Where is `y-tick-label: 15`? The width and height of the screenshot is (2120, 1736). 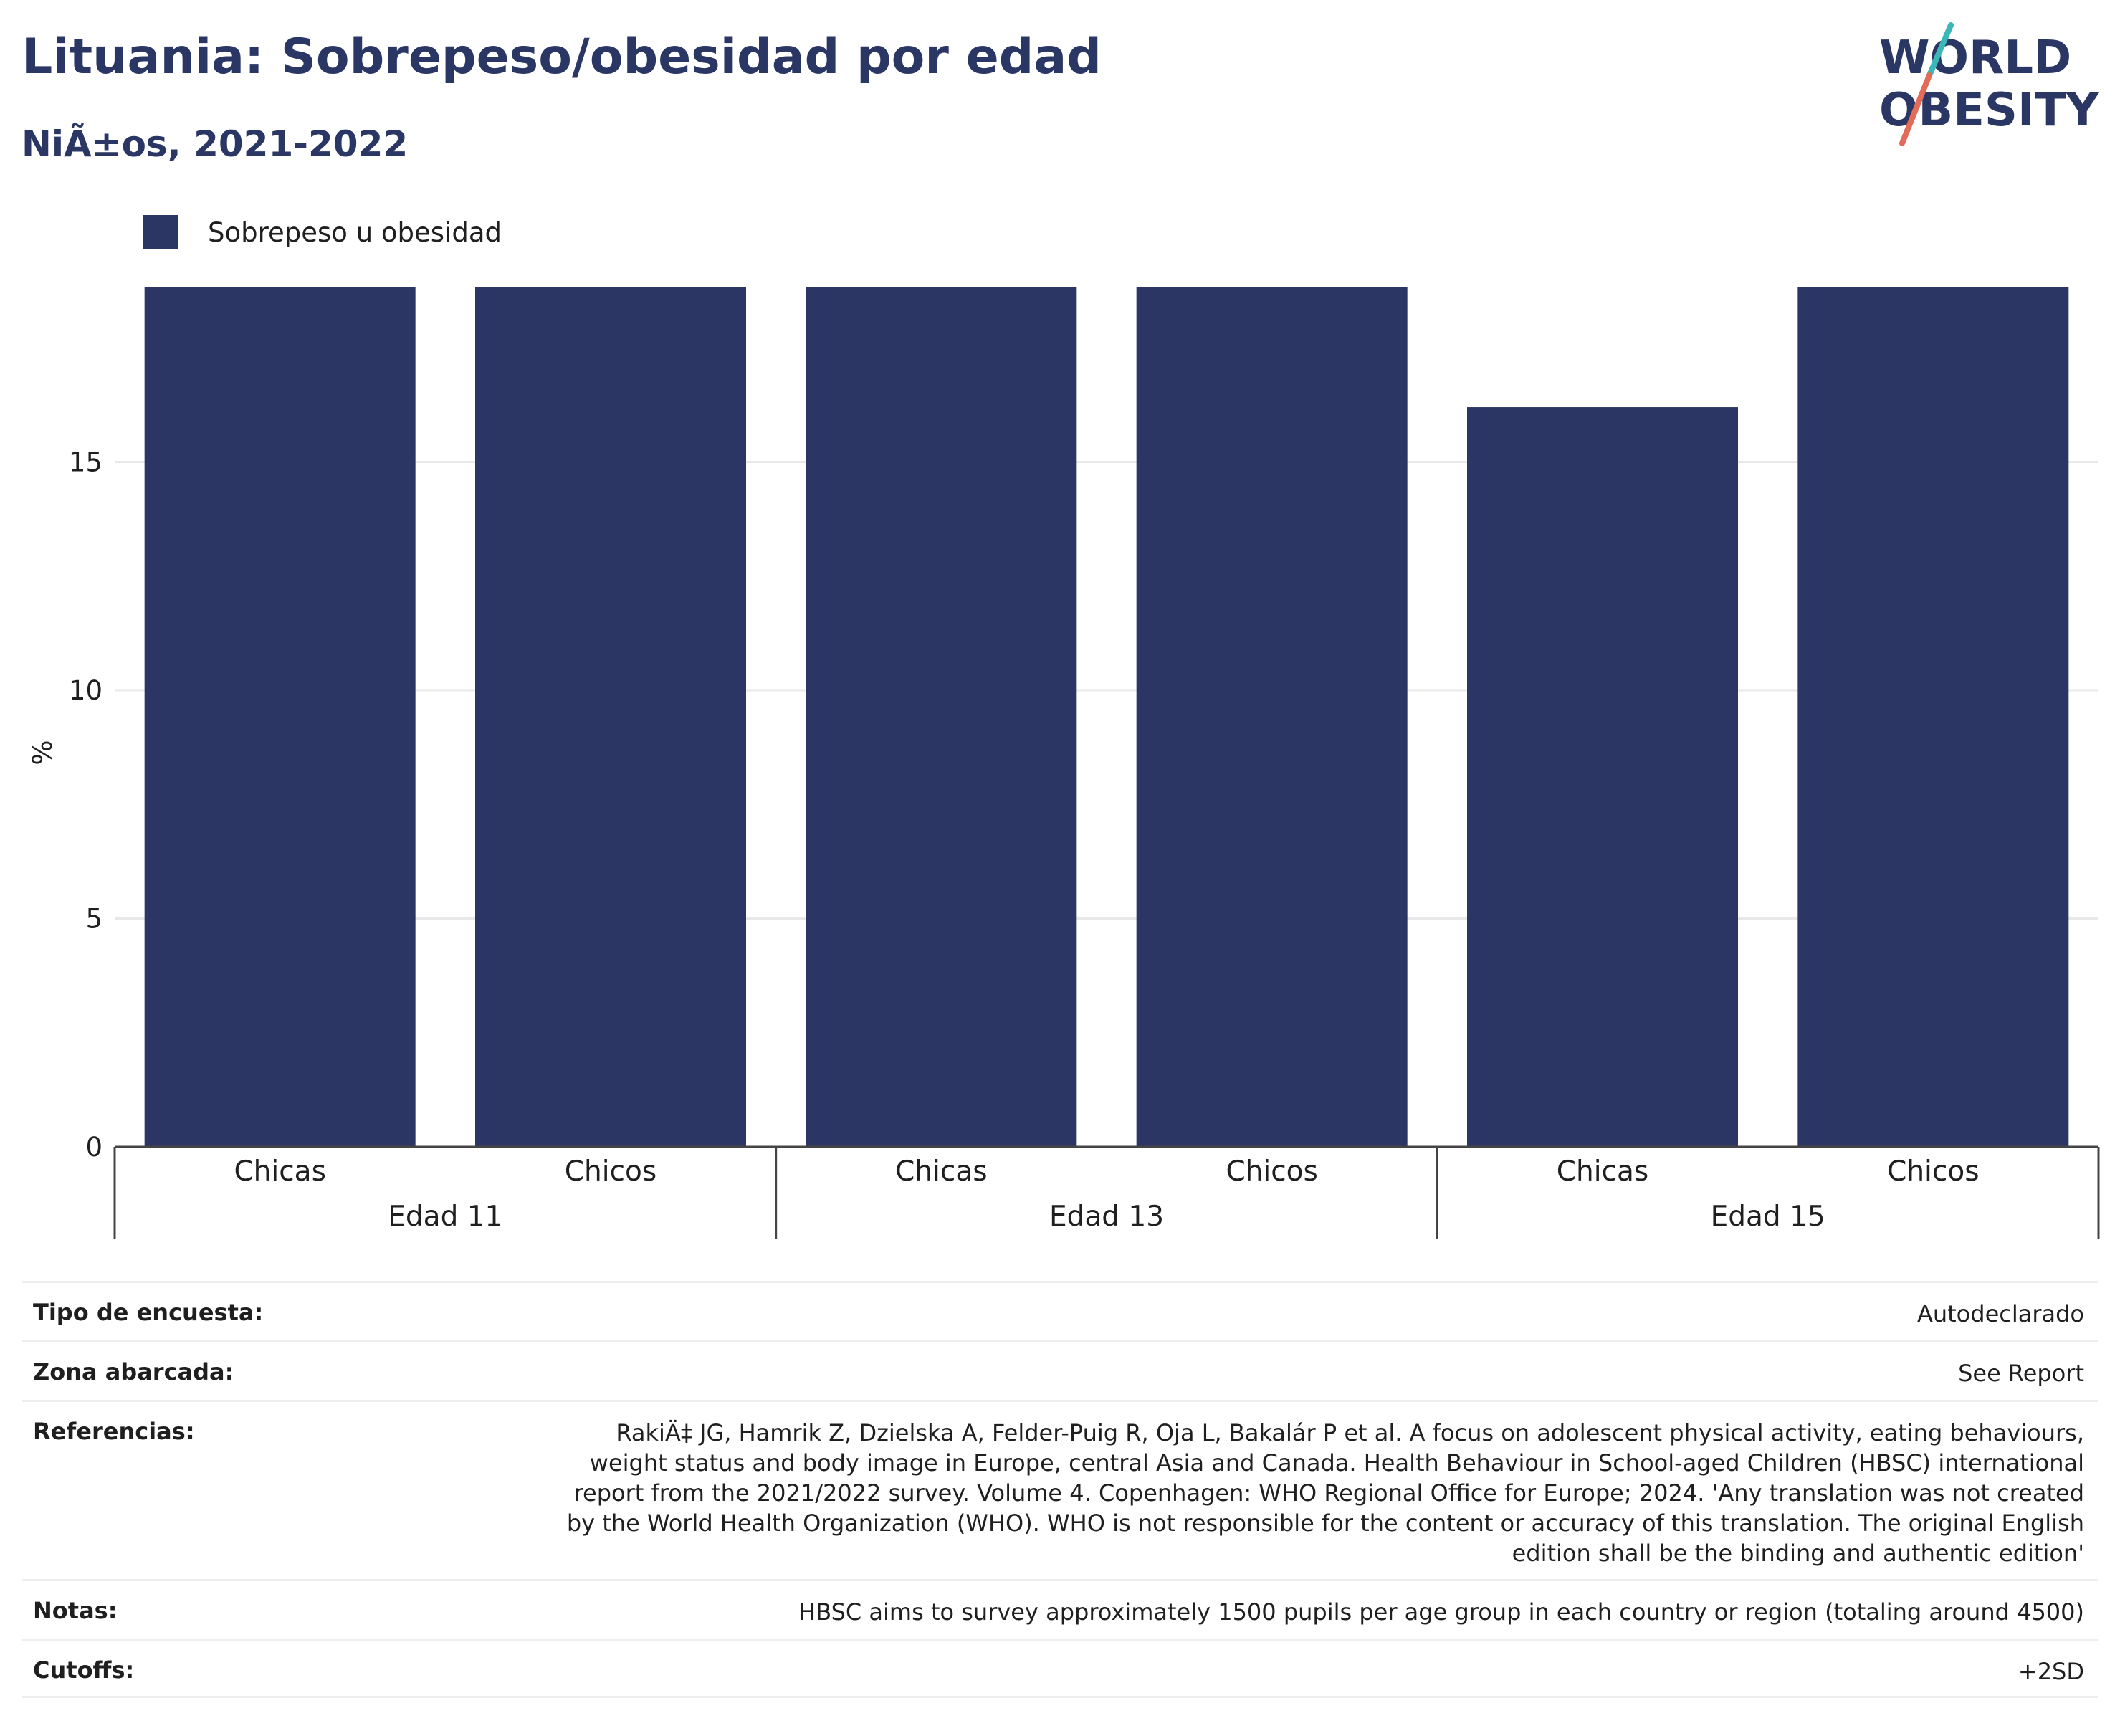
y-tick-label: 15 is located at coordinates (86, 462).